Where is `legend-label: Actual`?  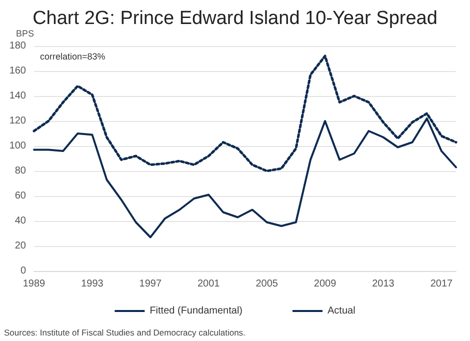
legend-label: Actual is located at coordinates (342, 311).